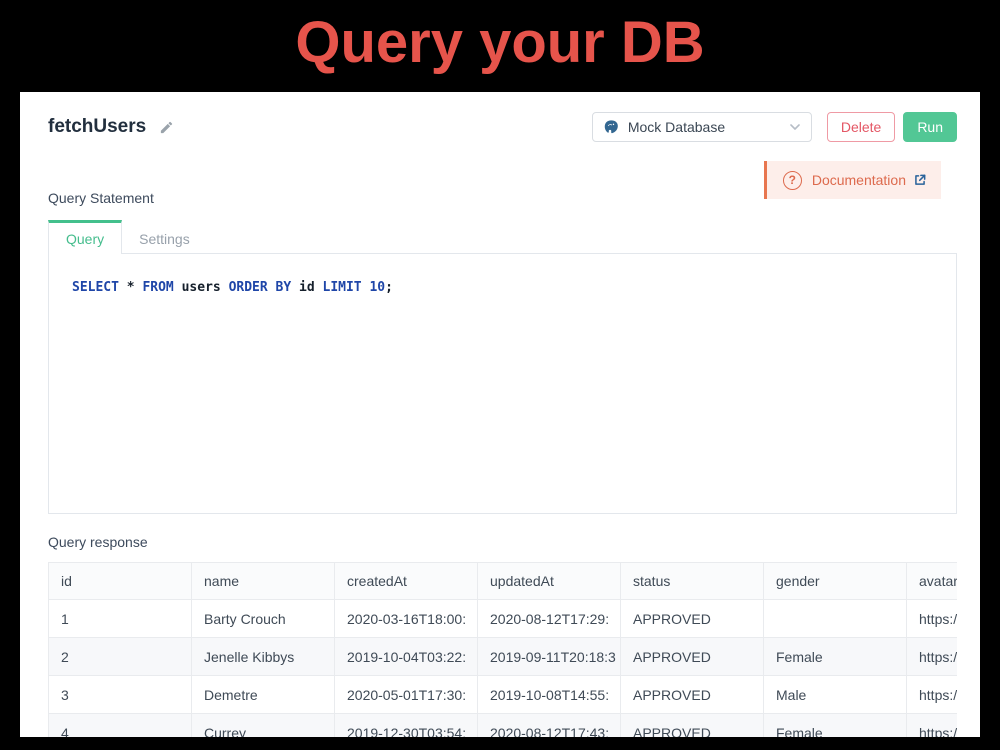  I want to click on sql-token: ;, so click(389, 287).